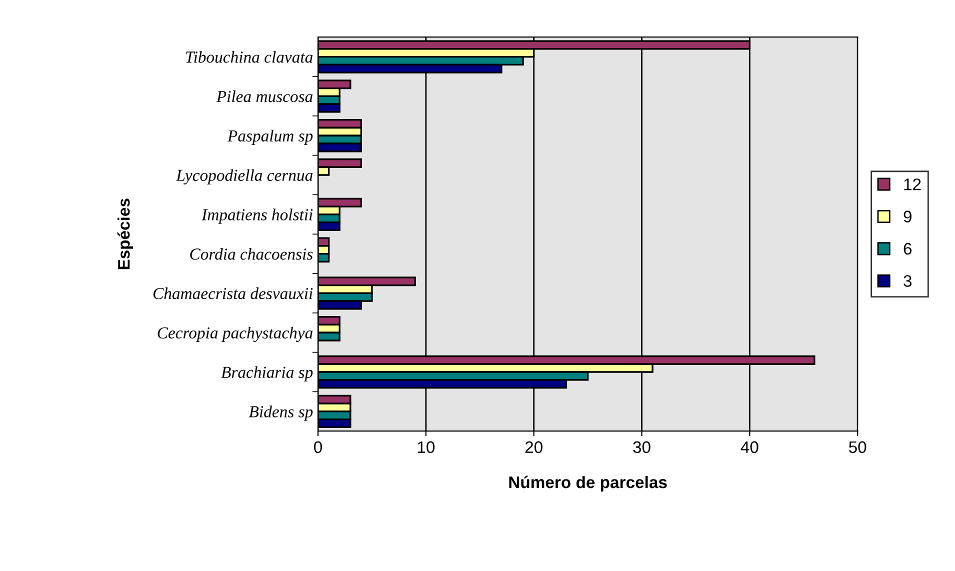  I want to click on x-tick-label: 40, so click(749, 447).